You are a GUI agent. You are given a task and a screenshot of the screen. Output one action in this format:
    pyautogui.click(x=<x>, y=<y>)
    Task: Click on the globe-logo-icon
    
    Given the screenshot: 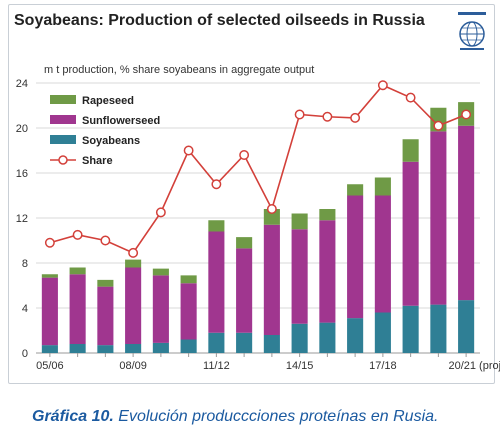 What is the action you would take?
    pyautogui.click(x=472, y=31)
    